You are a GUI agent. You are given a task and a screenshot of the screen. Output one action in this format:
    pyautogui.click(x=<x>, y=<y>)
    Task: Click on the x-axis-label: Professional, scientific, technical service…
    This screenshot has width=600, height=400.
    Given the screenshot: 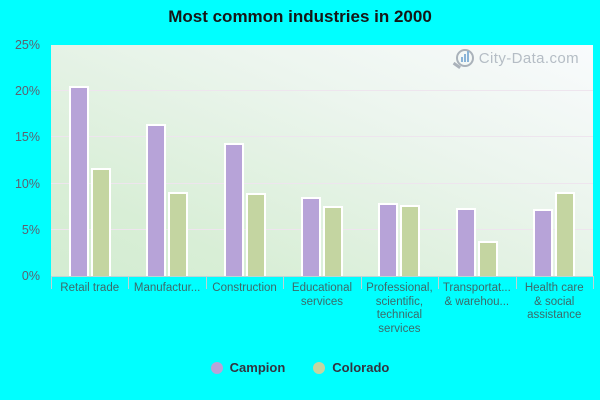 What is the action you would take?
    pyautogui.click(x=399, y=308)
    